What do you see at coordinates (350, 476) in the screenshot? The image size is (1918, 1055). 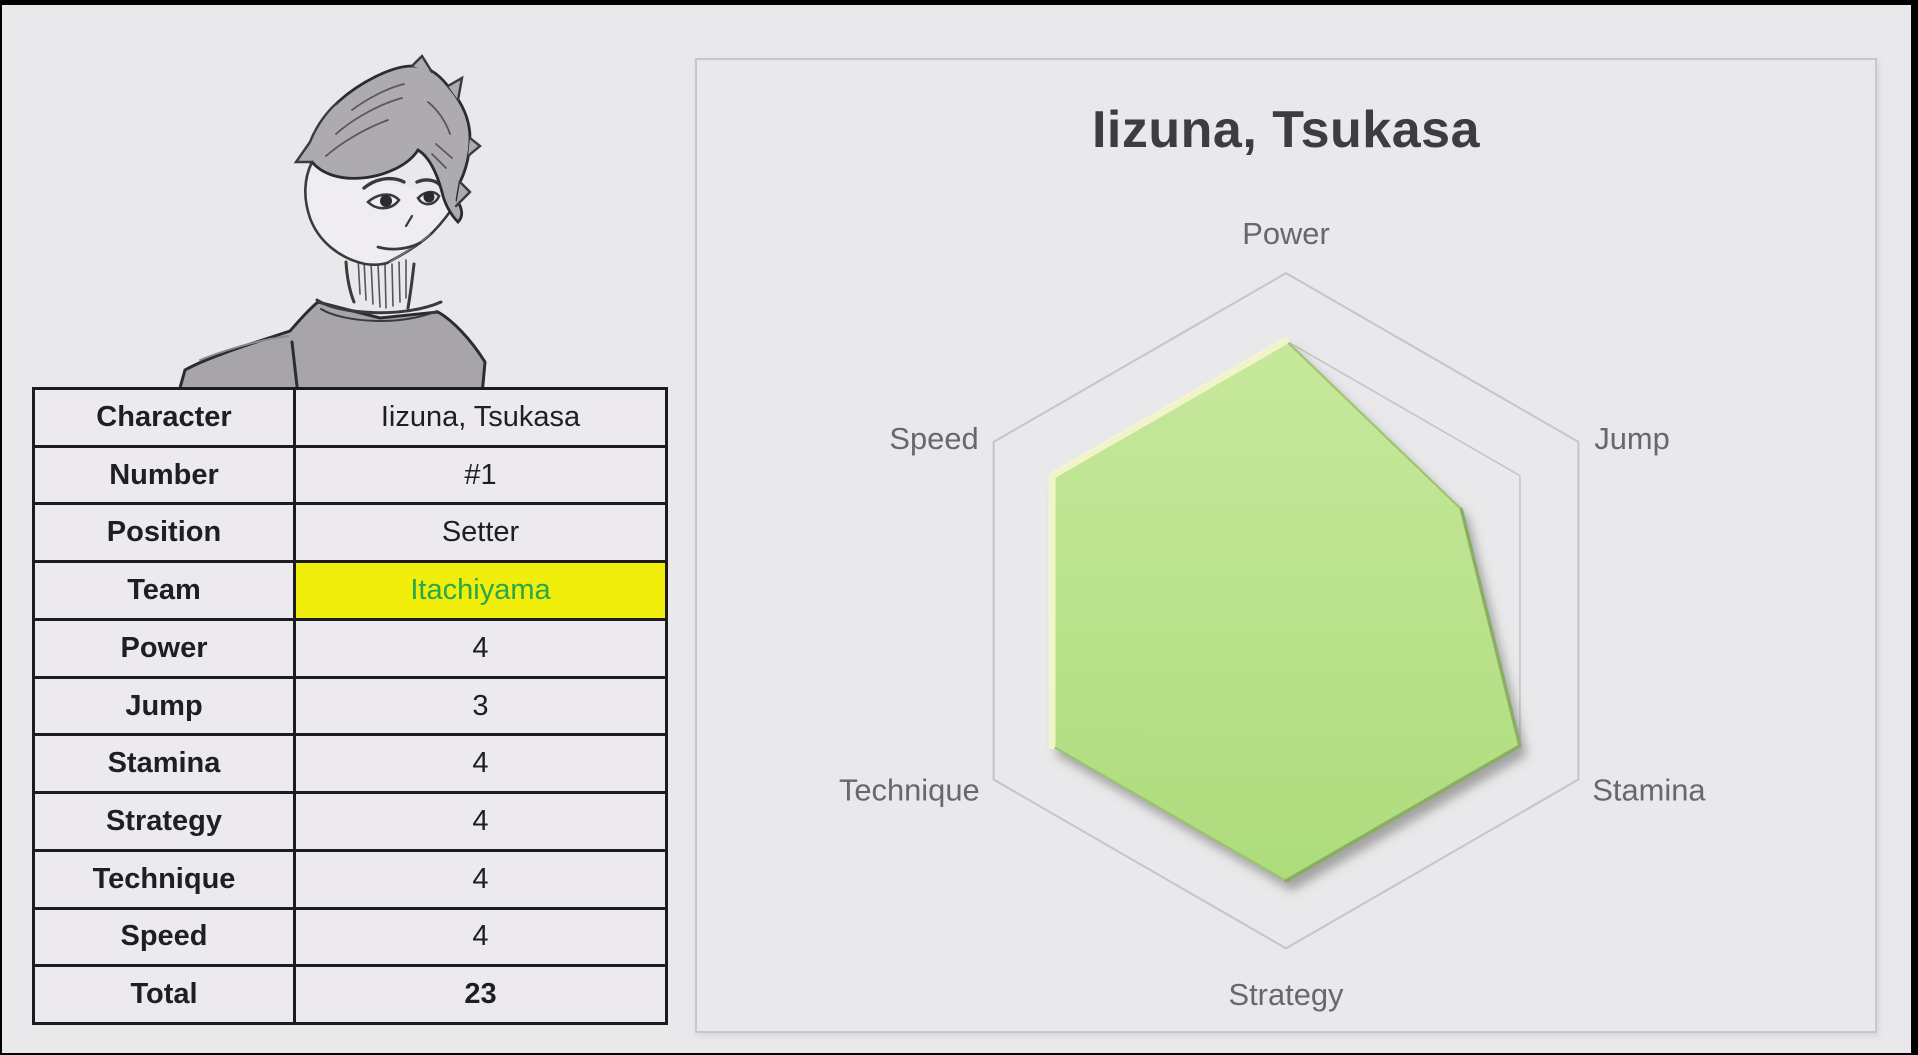 I see `table-row-number: Number #1` at bounding box center [350, 476].